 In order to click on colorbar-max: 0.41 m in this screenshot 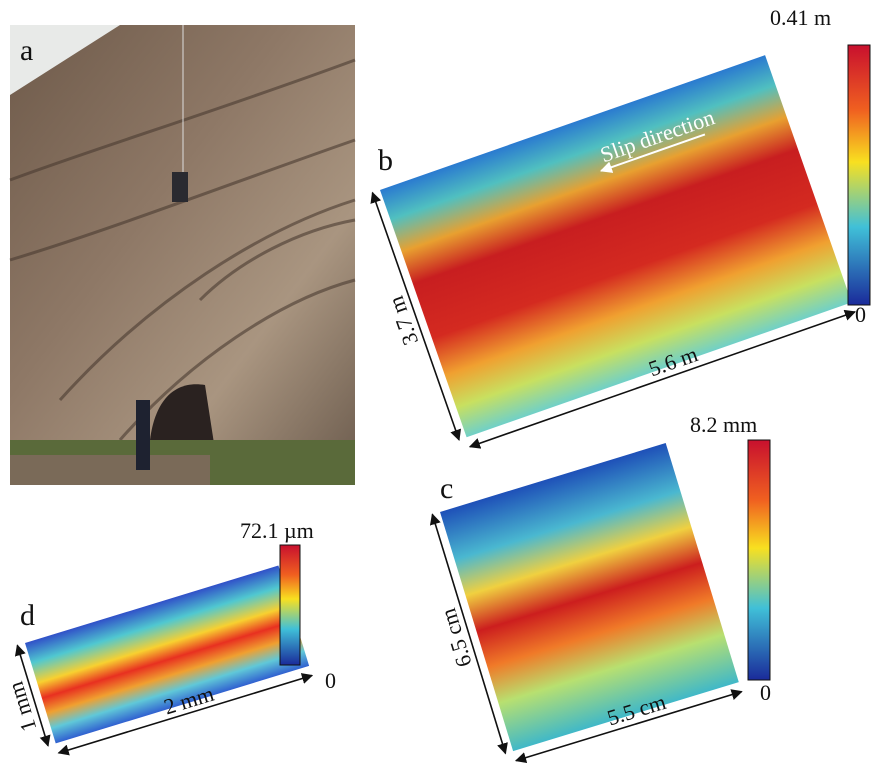, I will do `click(800, 17)`.